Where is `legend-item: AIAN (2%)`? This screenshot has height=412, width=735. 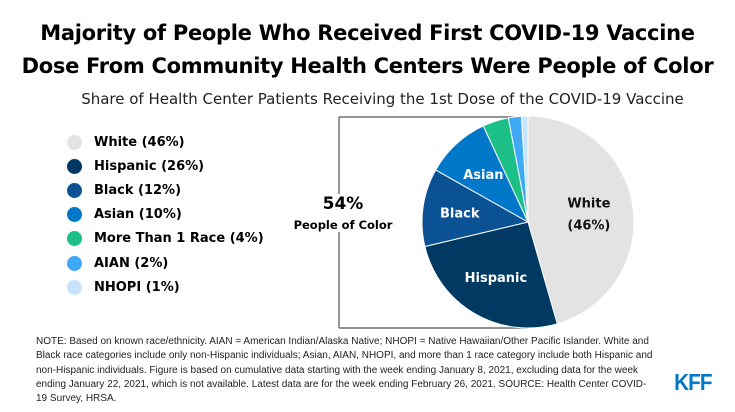 legend-item: AIAN (2%) is located at coordinates (165, 263).